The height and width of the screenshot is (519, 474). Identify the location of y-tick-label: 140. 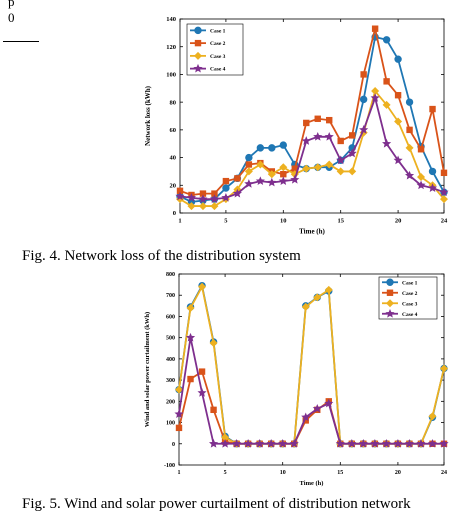
(171, 19).